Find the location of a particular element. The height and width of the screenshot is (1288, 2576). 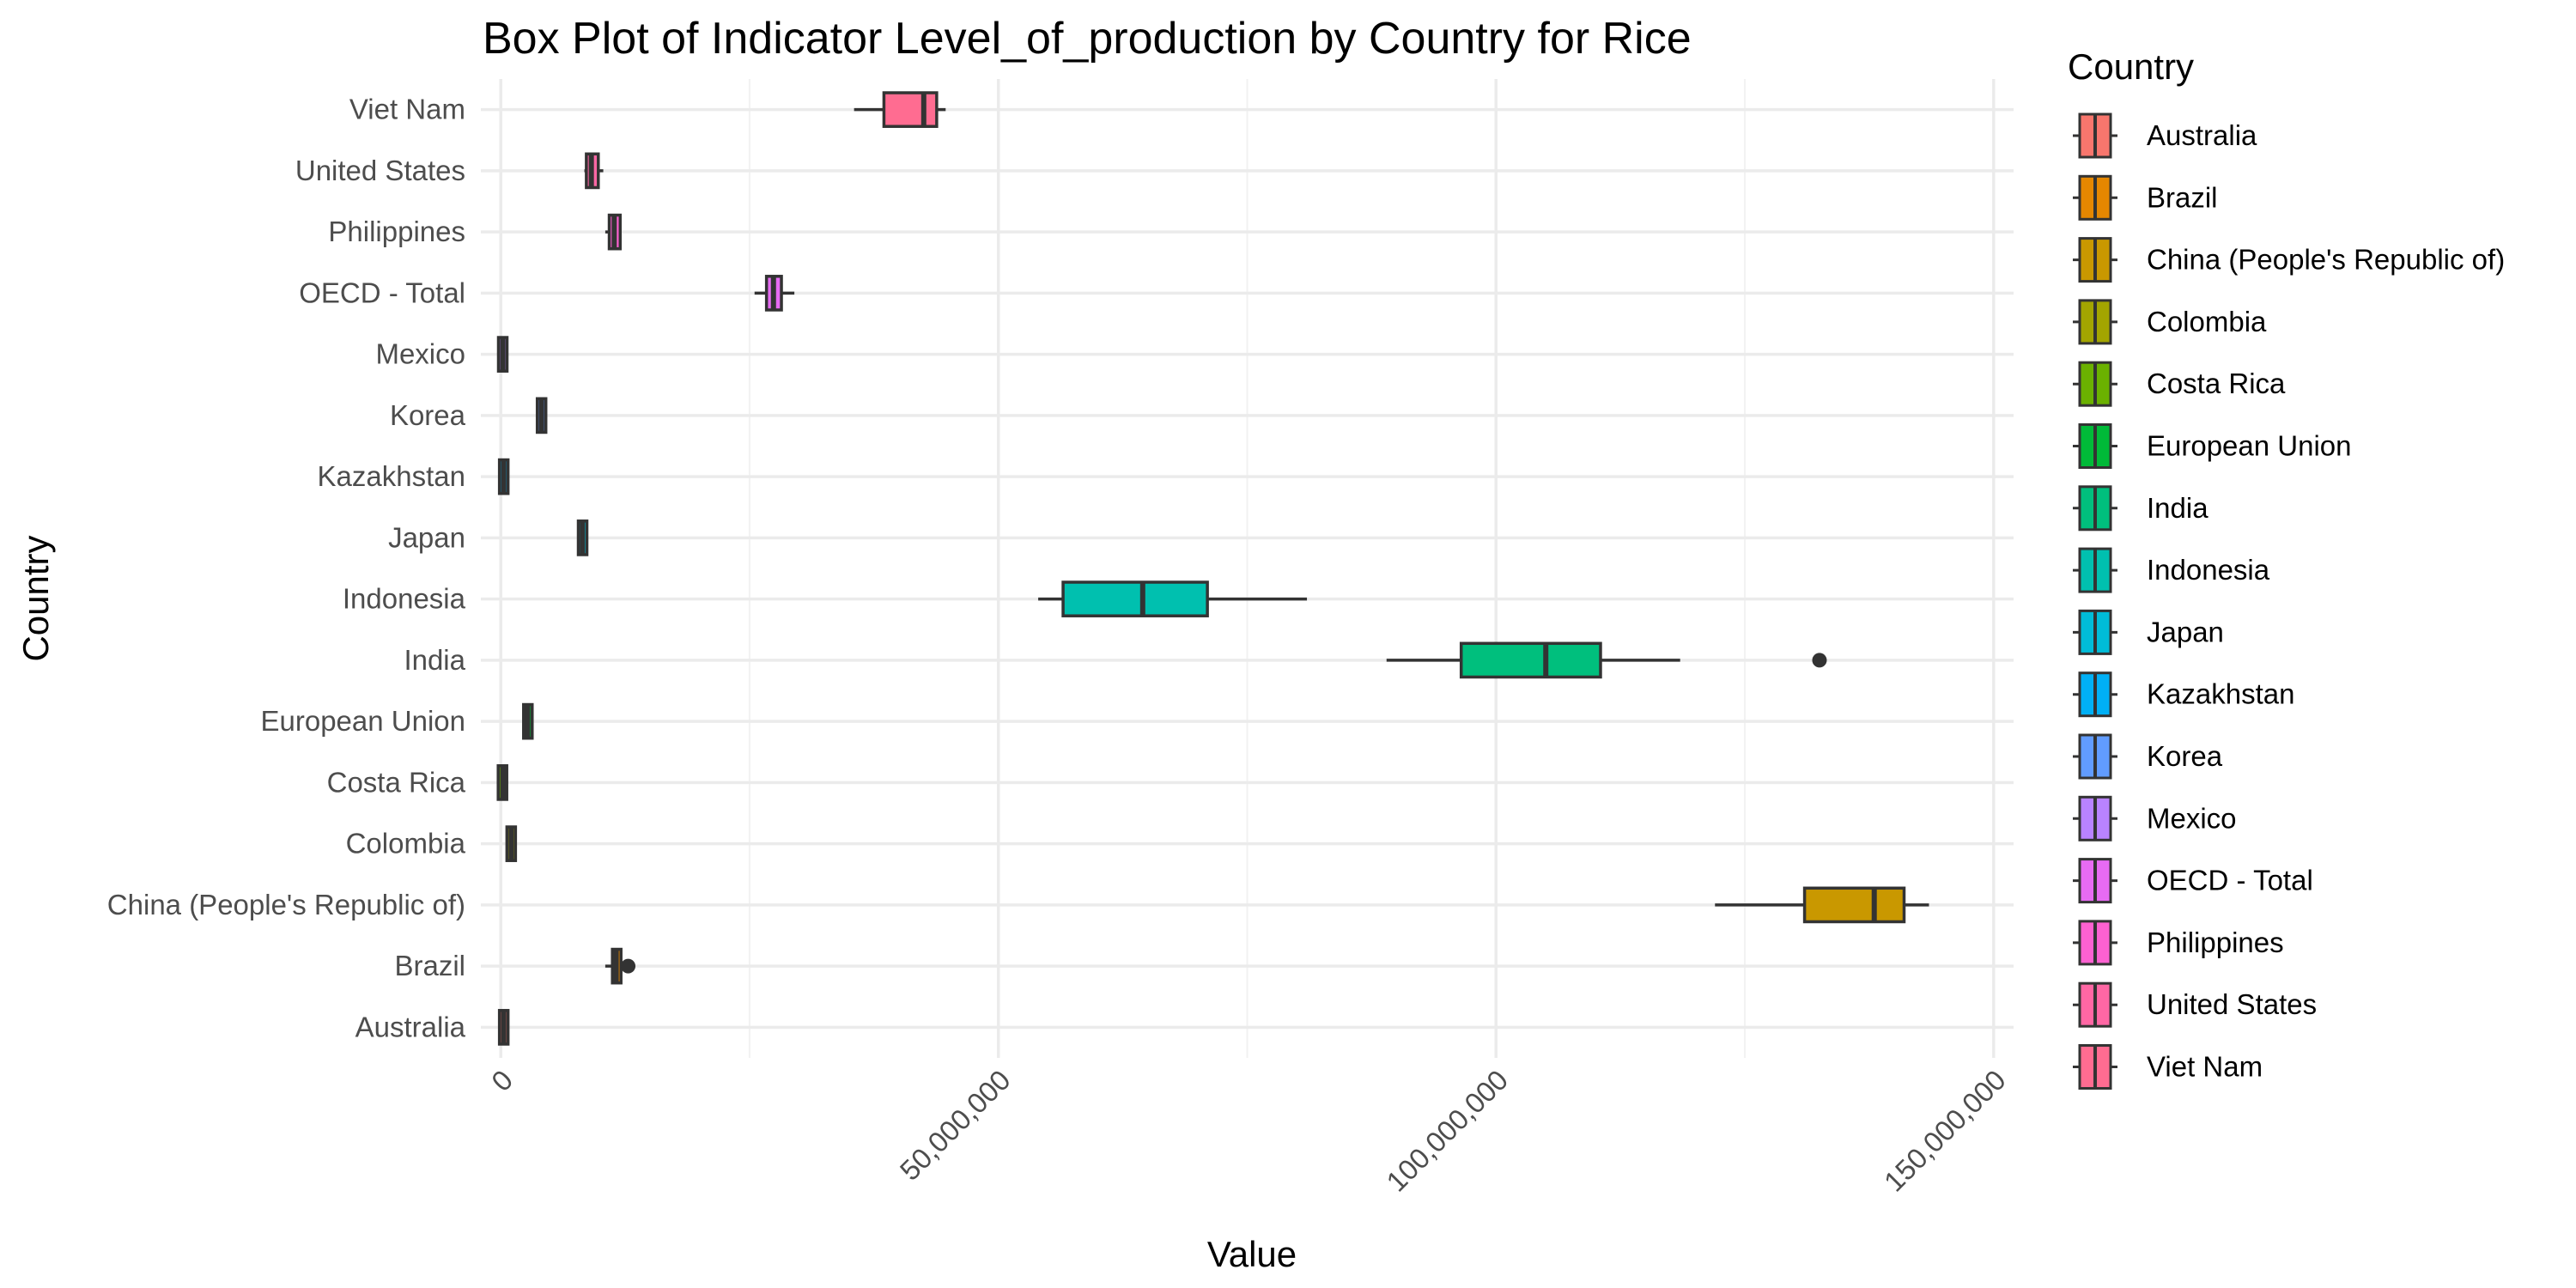

legend-label: United States is located at coordinates (2232, 1004).